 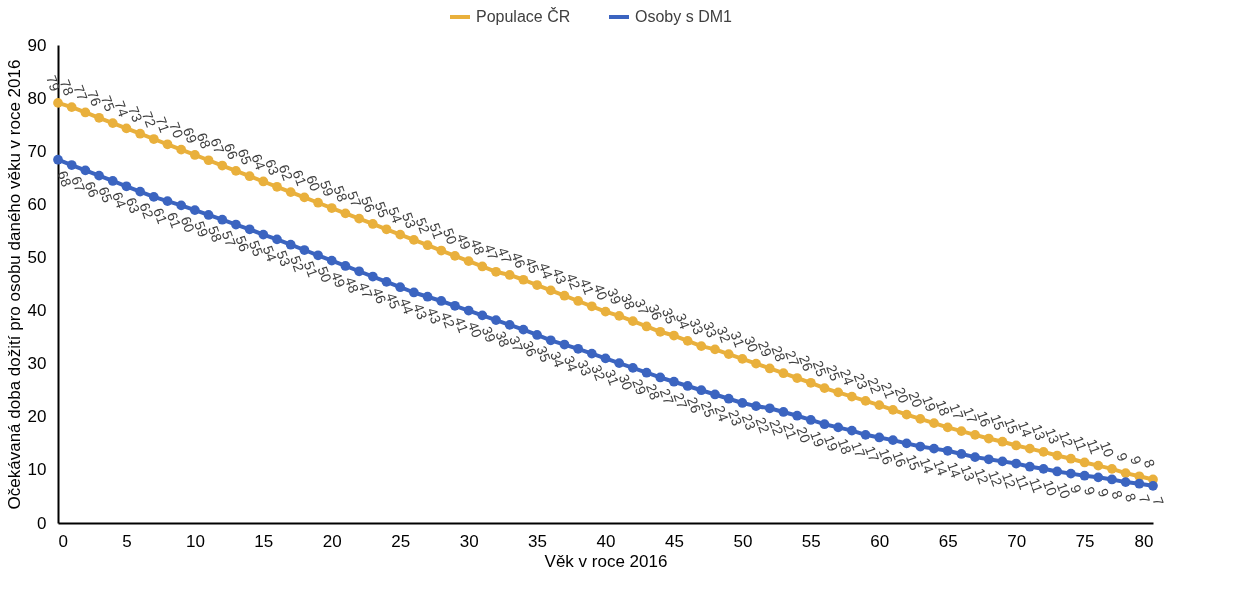 I want to click on y-tick-label: 70, so click(x=37, y=151).